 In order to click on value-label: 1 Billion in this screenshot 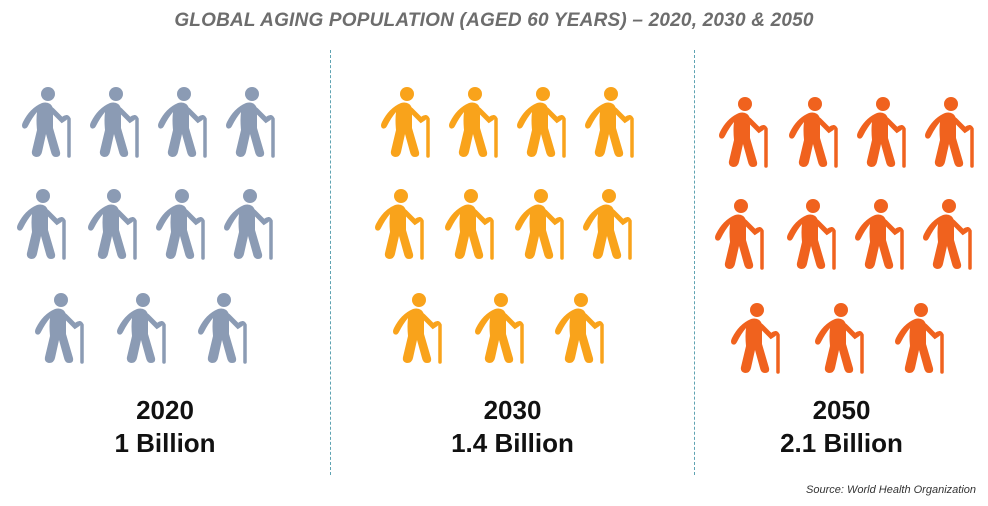, I will do `click(165, 443)`.